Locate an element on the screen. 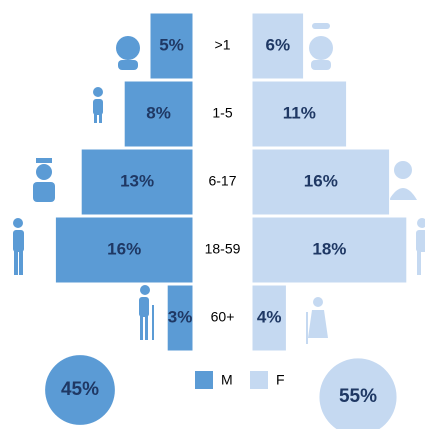 The image size is (425, 429). category-label: >1 is located at coordinates (223, 45).